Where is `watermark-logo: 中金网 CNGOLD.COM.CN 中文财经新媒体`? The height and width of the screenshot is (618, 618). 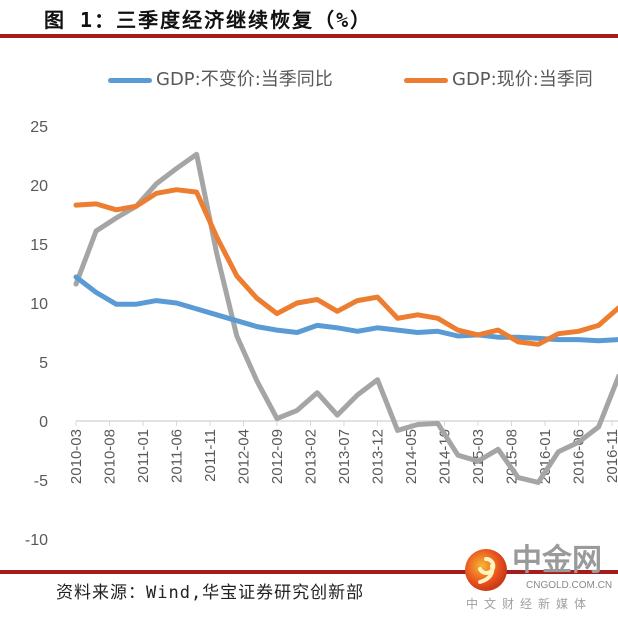
watermark-logo: 中金网 CNGOLD.COM.CN 中文财经新媒体 is located at coordinates (540, 580).